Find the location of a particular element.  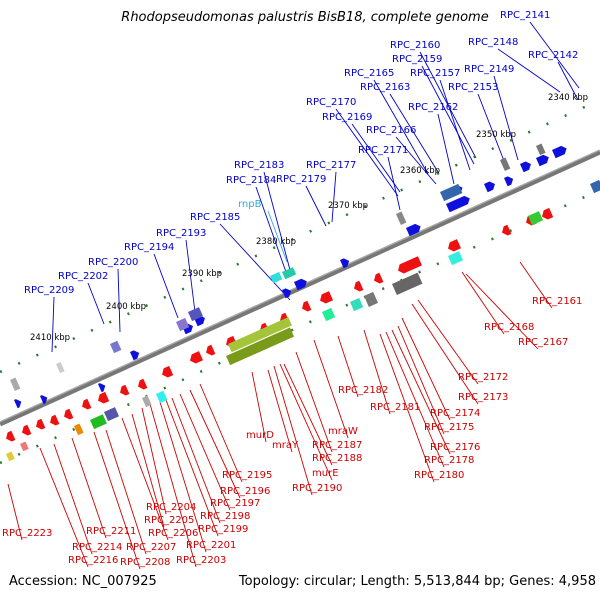

gene-label: RPC_2204 is located at coordinates (171, 507).